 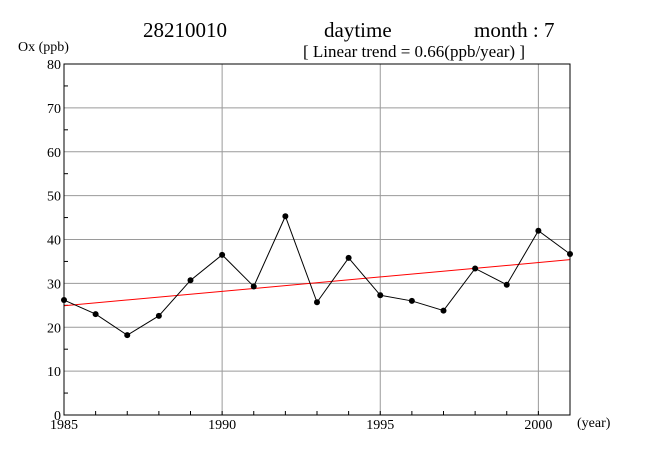 What do you see at coordinates (57, 416) in the screenshot?
I see `y-tick-label: 0` at bounding box center [57, 416].